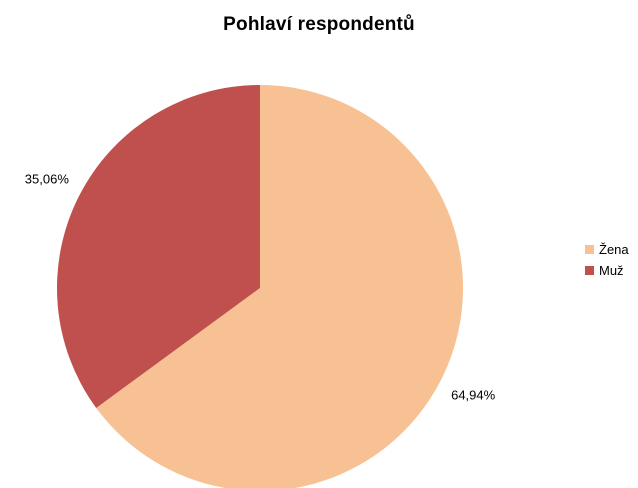 The image size is (638, 488). What do you see at coordinates (473, 395) in the screenshot?
I see `data-label-zena: 64,94%` at bounding box center [473, 395].